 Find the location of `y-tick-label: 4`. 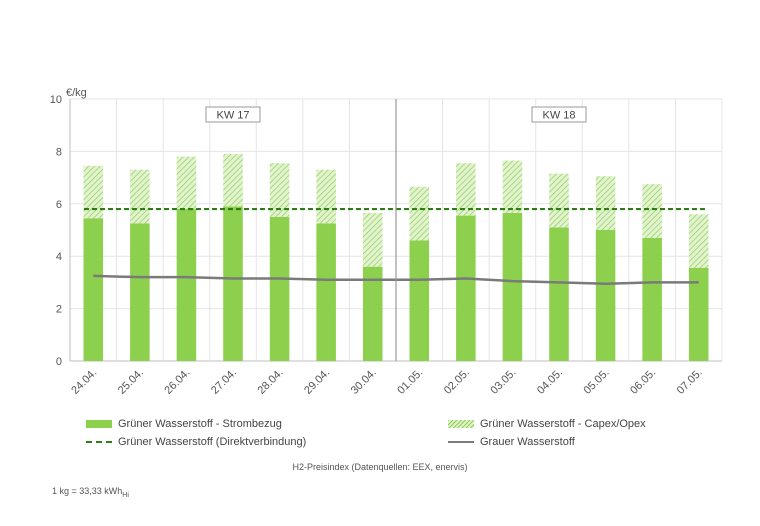

y-tick-label: 4 is located at coordinates (59, 257).